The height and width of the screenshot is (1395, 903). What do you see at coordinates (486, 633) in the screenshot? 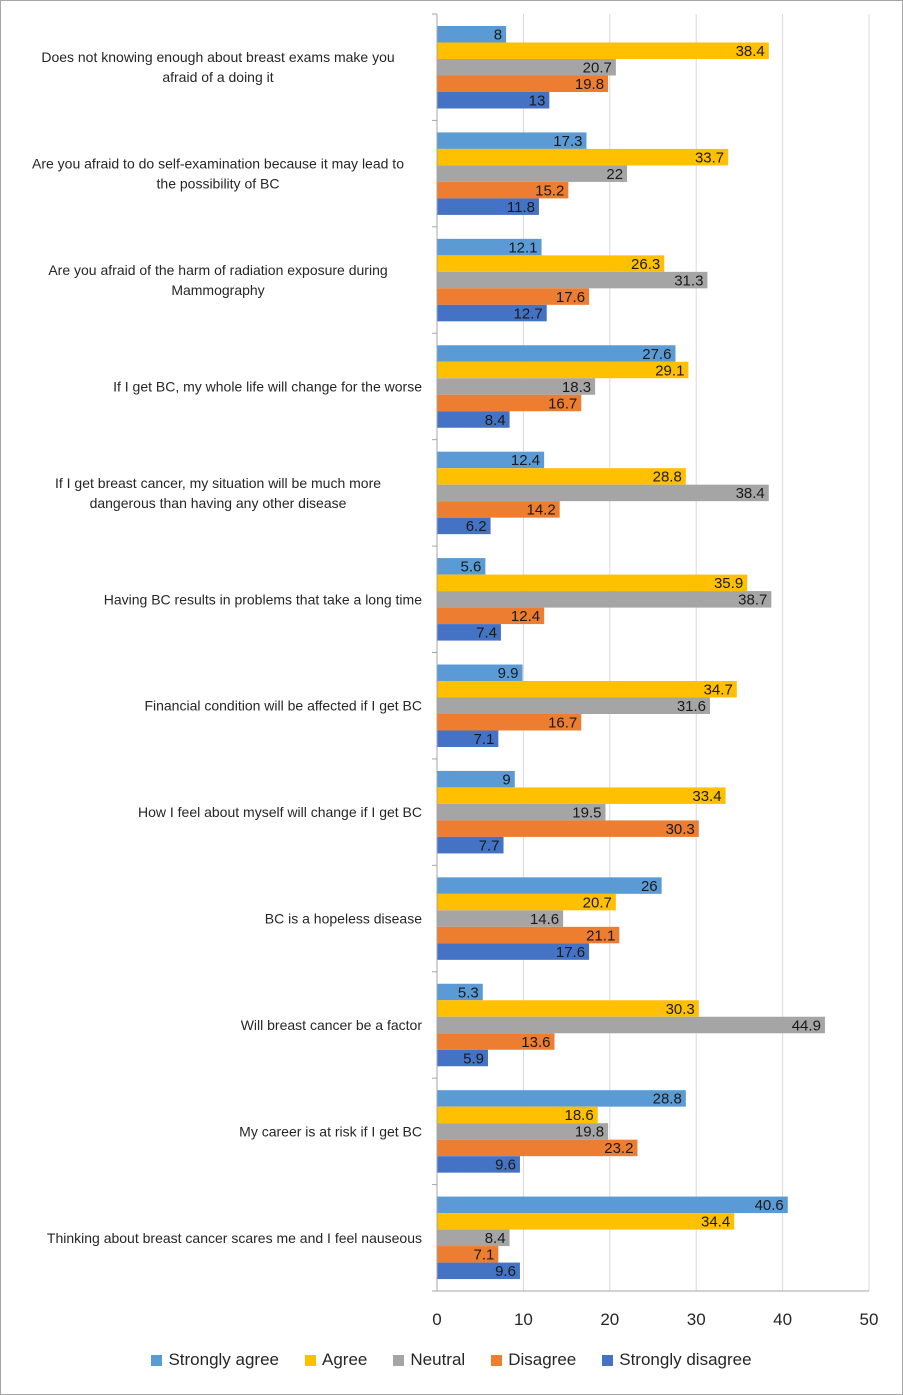
I see `data-label: 7.4` at bounding box center [486, 633].